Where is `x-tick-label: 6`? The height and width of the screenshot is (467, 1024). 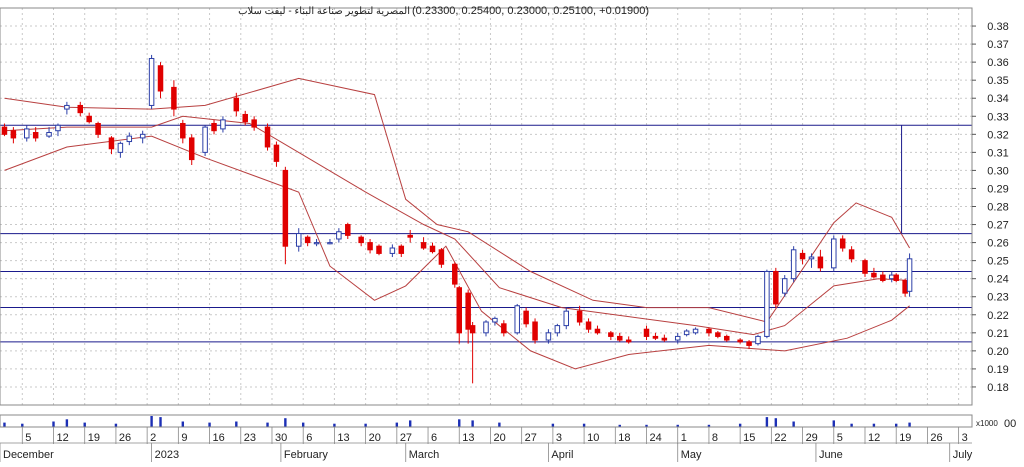 x-tick-label: 6 is located at coordinates (309, 438).